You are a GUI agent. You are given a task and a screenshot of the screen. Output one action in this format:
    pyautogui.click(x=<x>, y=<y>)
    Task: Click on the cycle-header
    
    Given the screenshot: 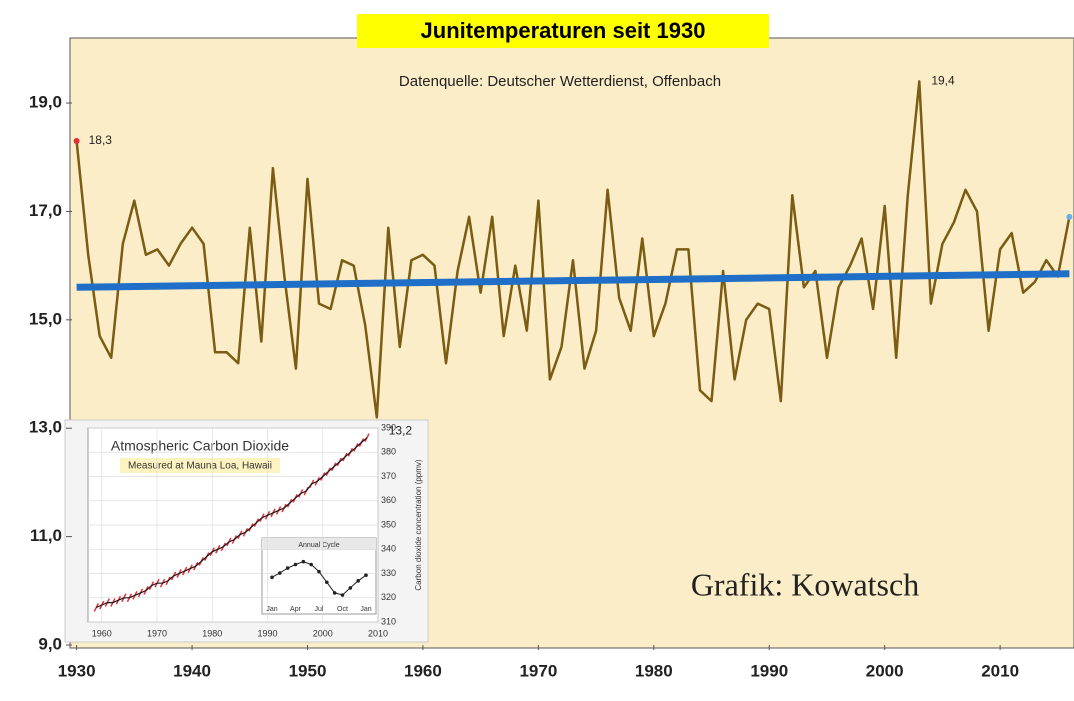 What is the action you would take?
    pyautogui.click(x=319, y=544)
    